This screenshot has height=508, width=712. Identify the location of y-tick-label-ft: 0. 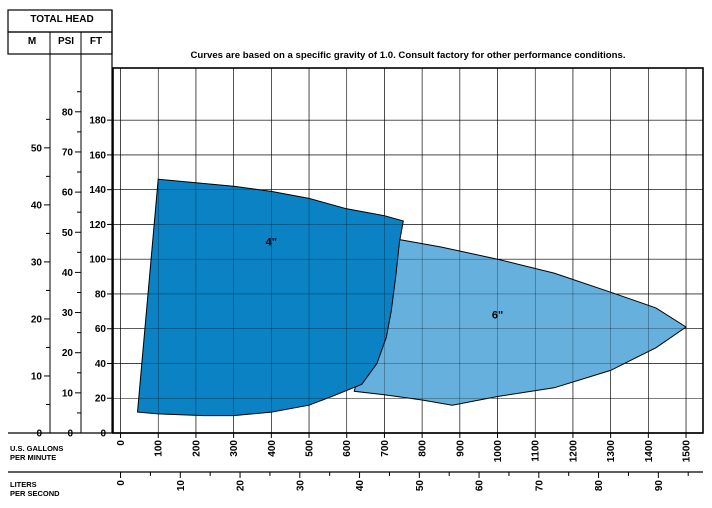
(103, 434).